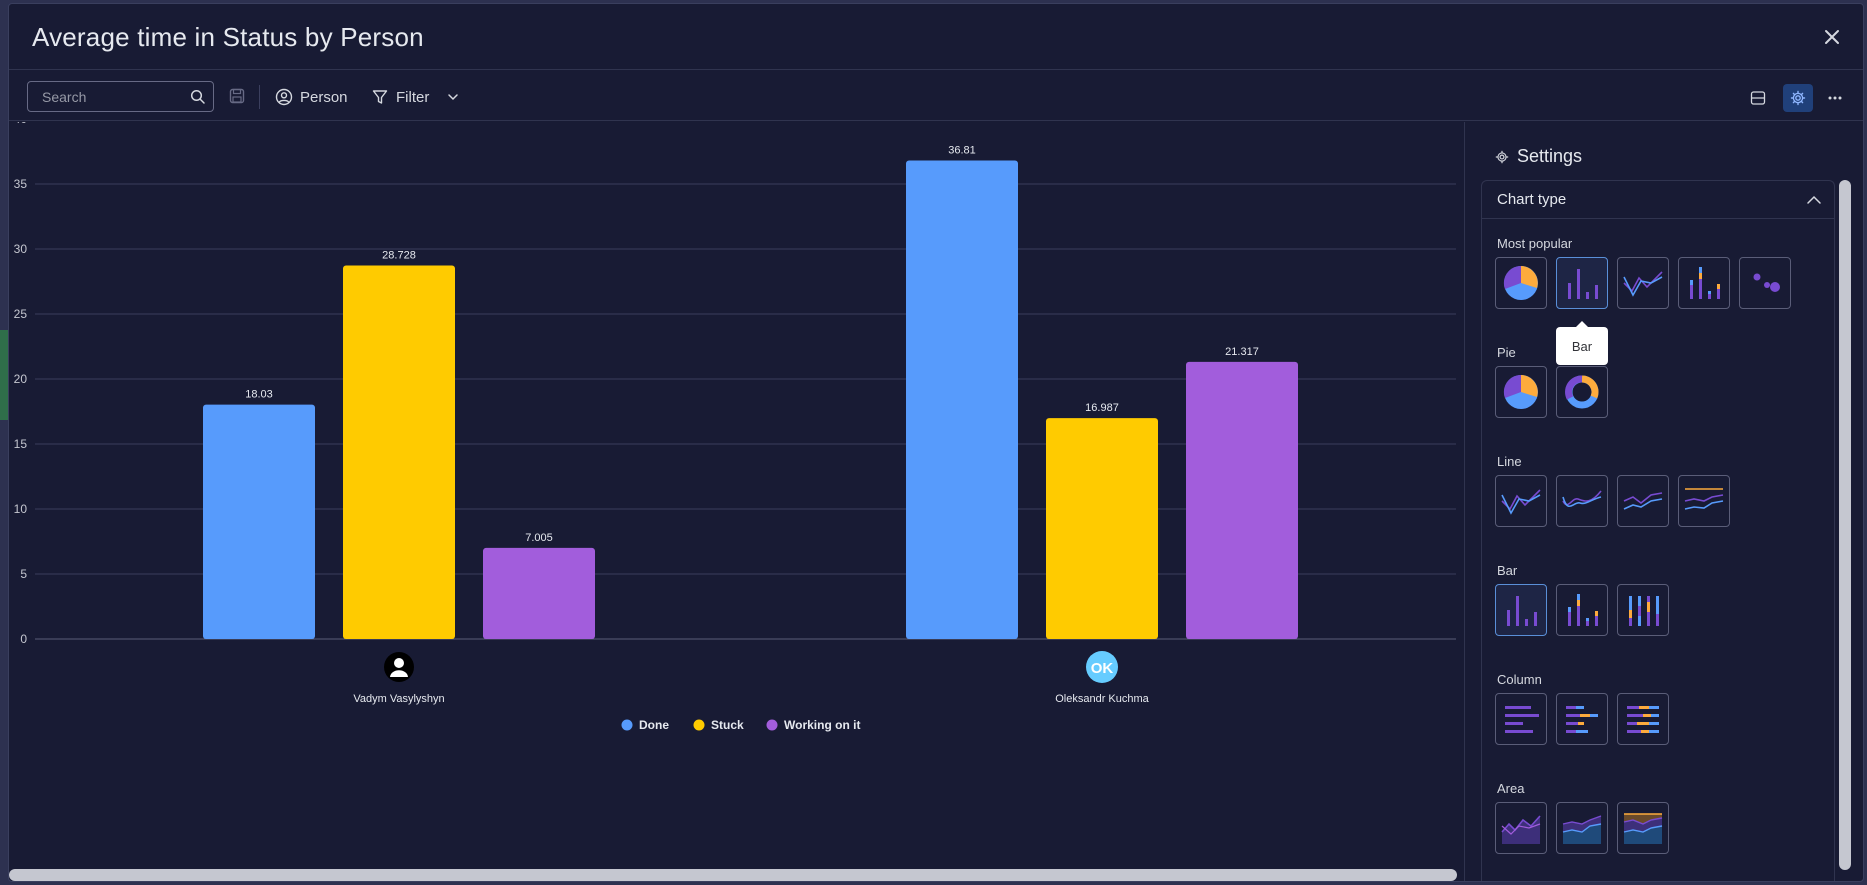 The width and height of the screenshot is (1867, 885). What do you see at coordinates (962, 399) in the screenshot?
I see `bar-done` at bounding box center [962, 399].